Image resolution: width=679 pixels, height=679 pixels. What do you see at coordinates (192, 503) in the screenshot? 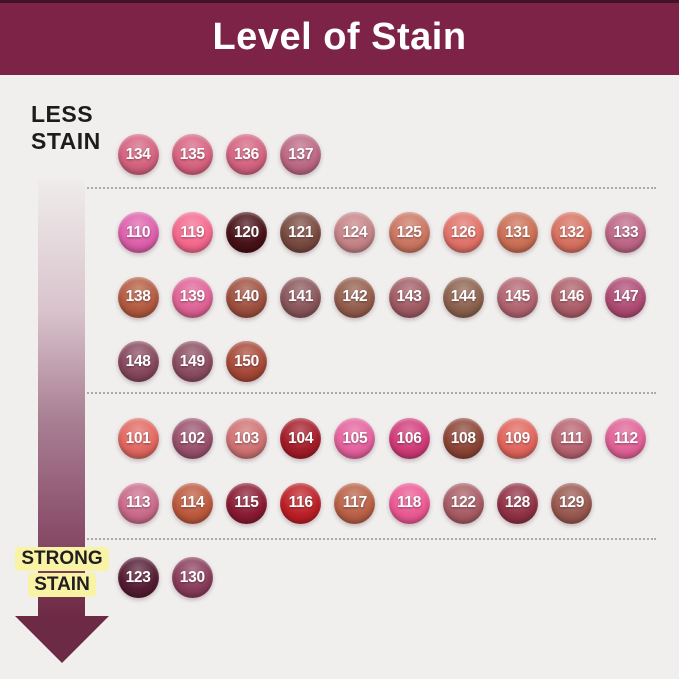
I see `shade-swatch-114: 114` at bounding box center [192, 503].